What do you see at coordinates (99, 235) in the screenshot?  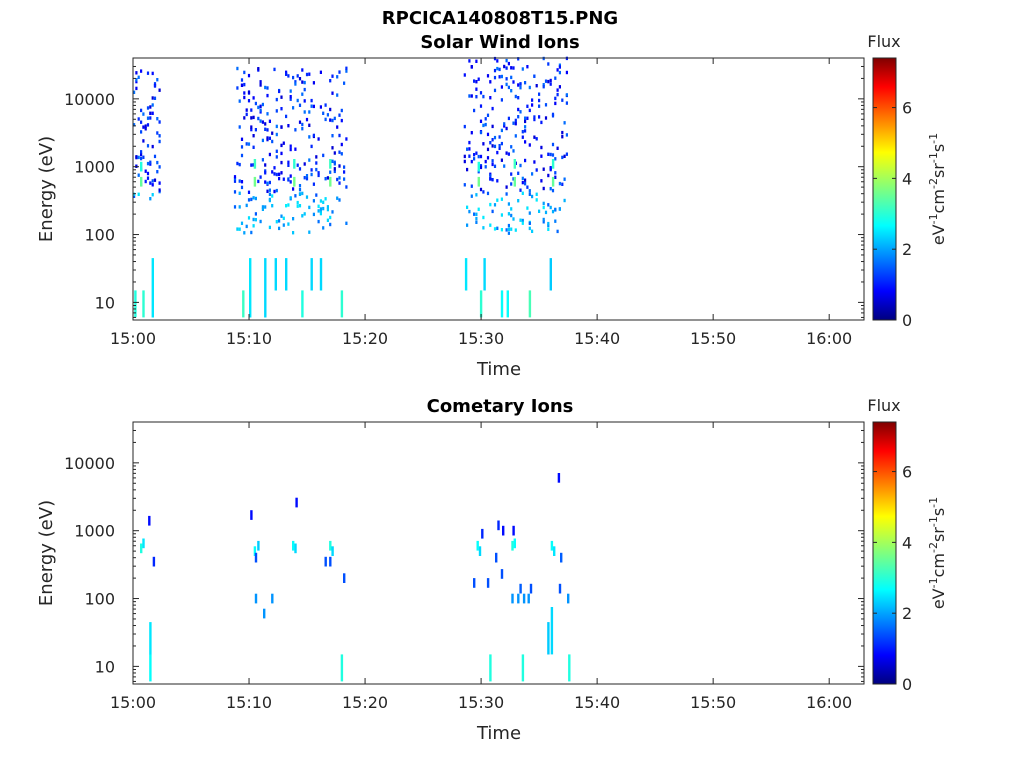 I see `y-tick-label: 100` at bounding box center [99, 235].